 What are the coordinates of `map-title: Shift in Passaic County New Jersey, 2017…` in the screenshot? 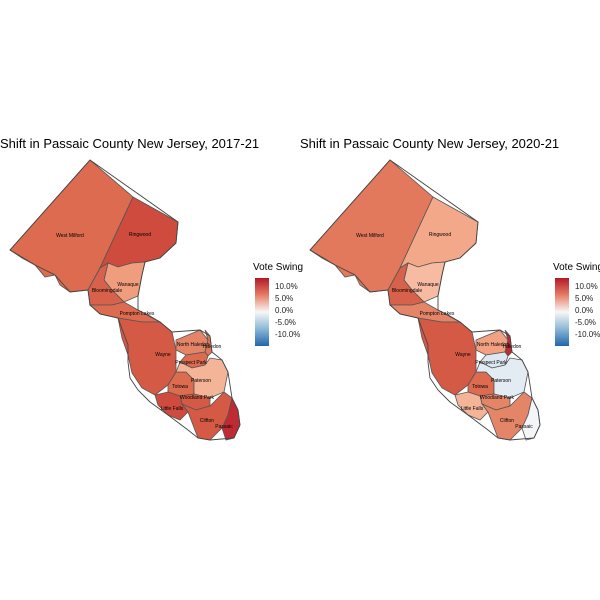 It's located at (130, 143).